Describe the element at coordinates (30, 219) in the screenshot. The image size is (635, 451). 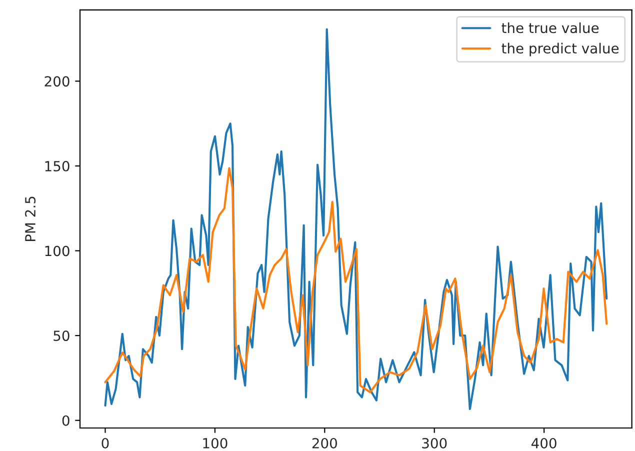
I see `y-axis-title: PM 2.5` at that location.